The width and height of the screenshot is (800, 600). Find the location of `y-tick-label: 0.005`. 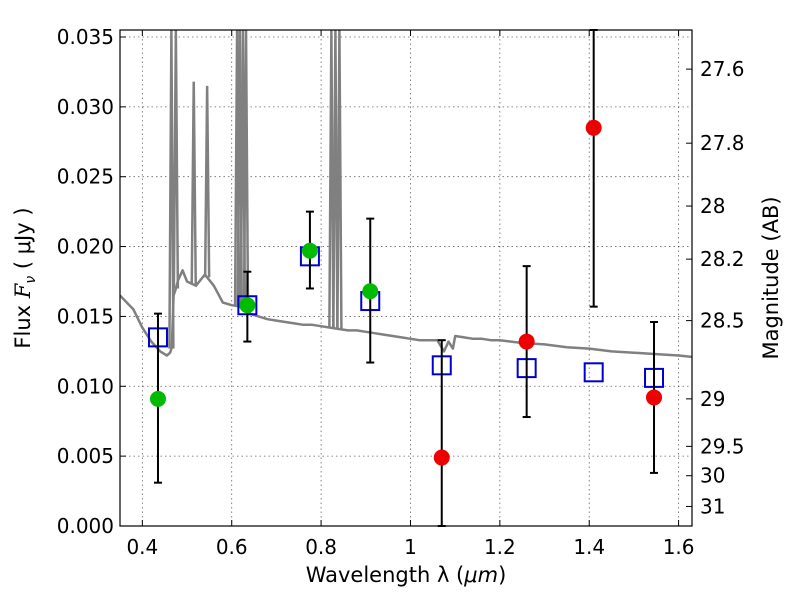

y-tick-label: 0.005 is located at coordinates (85, 456).